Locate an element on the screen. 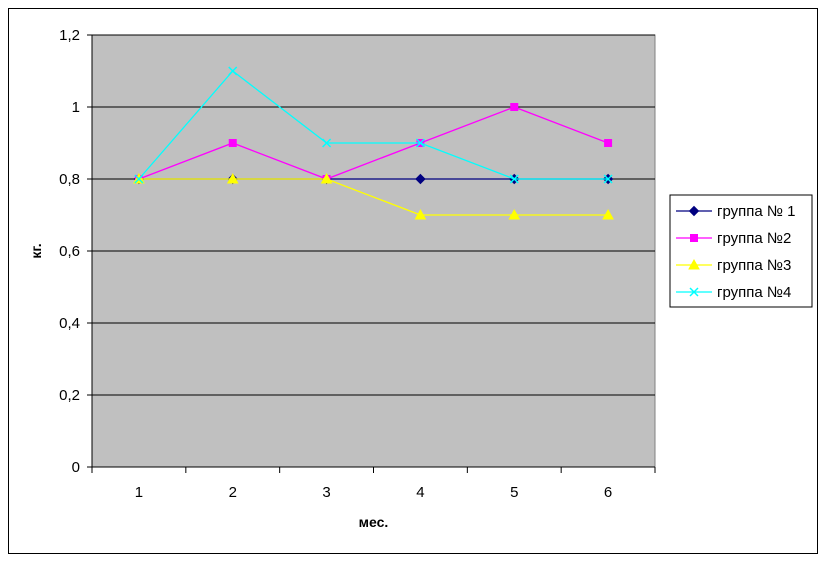 Image resolution: width=826 pixels, height=565 pixels. x-tick-label: 6 is located at coordinates (608, 492).